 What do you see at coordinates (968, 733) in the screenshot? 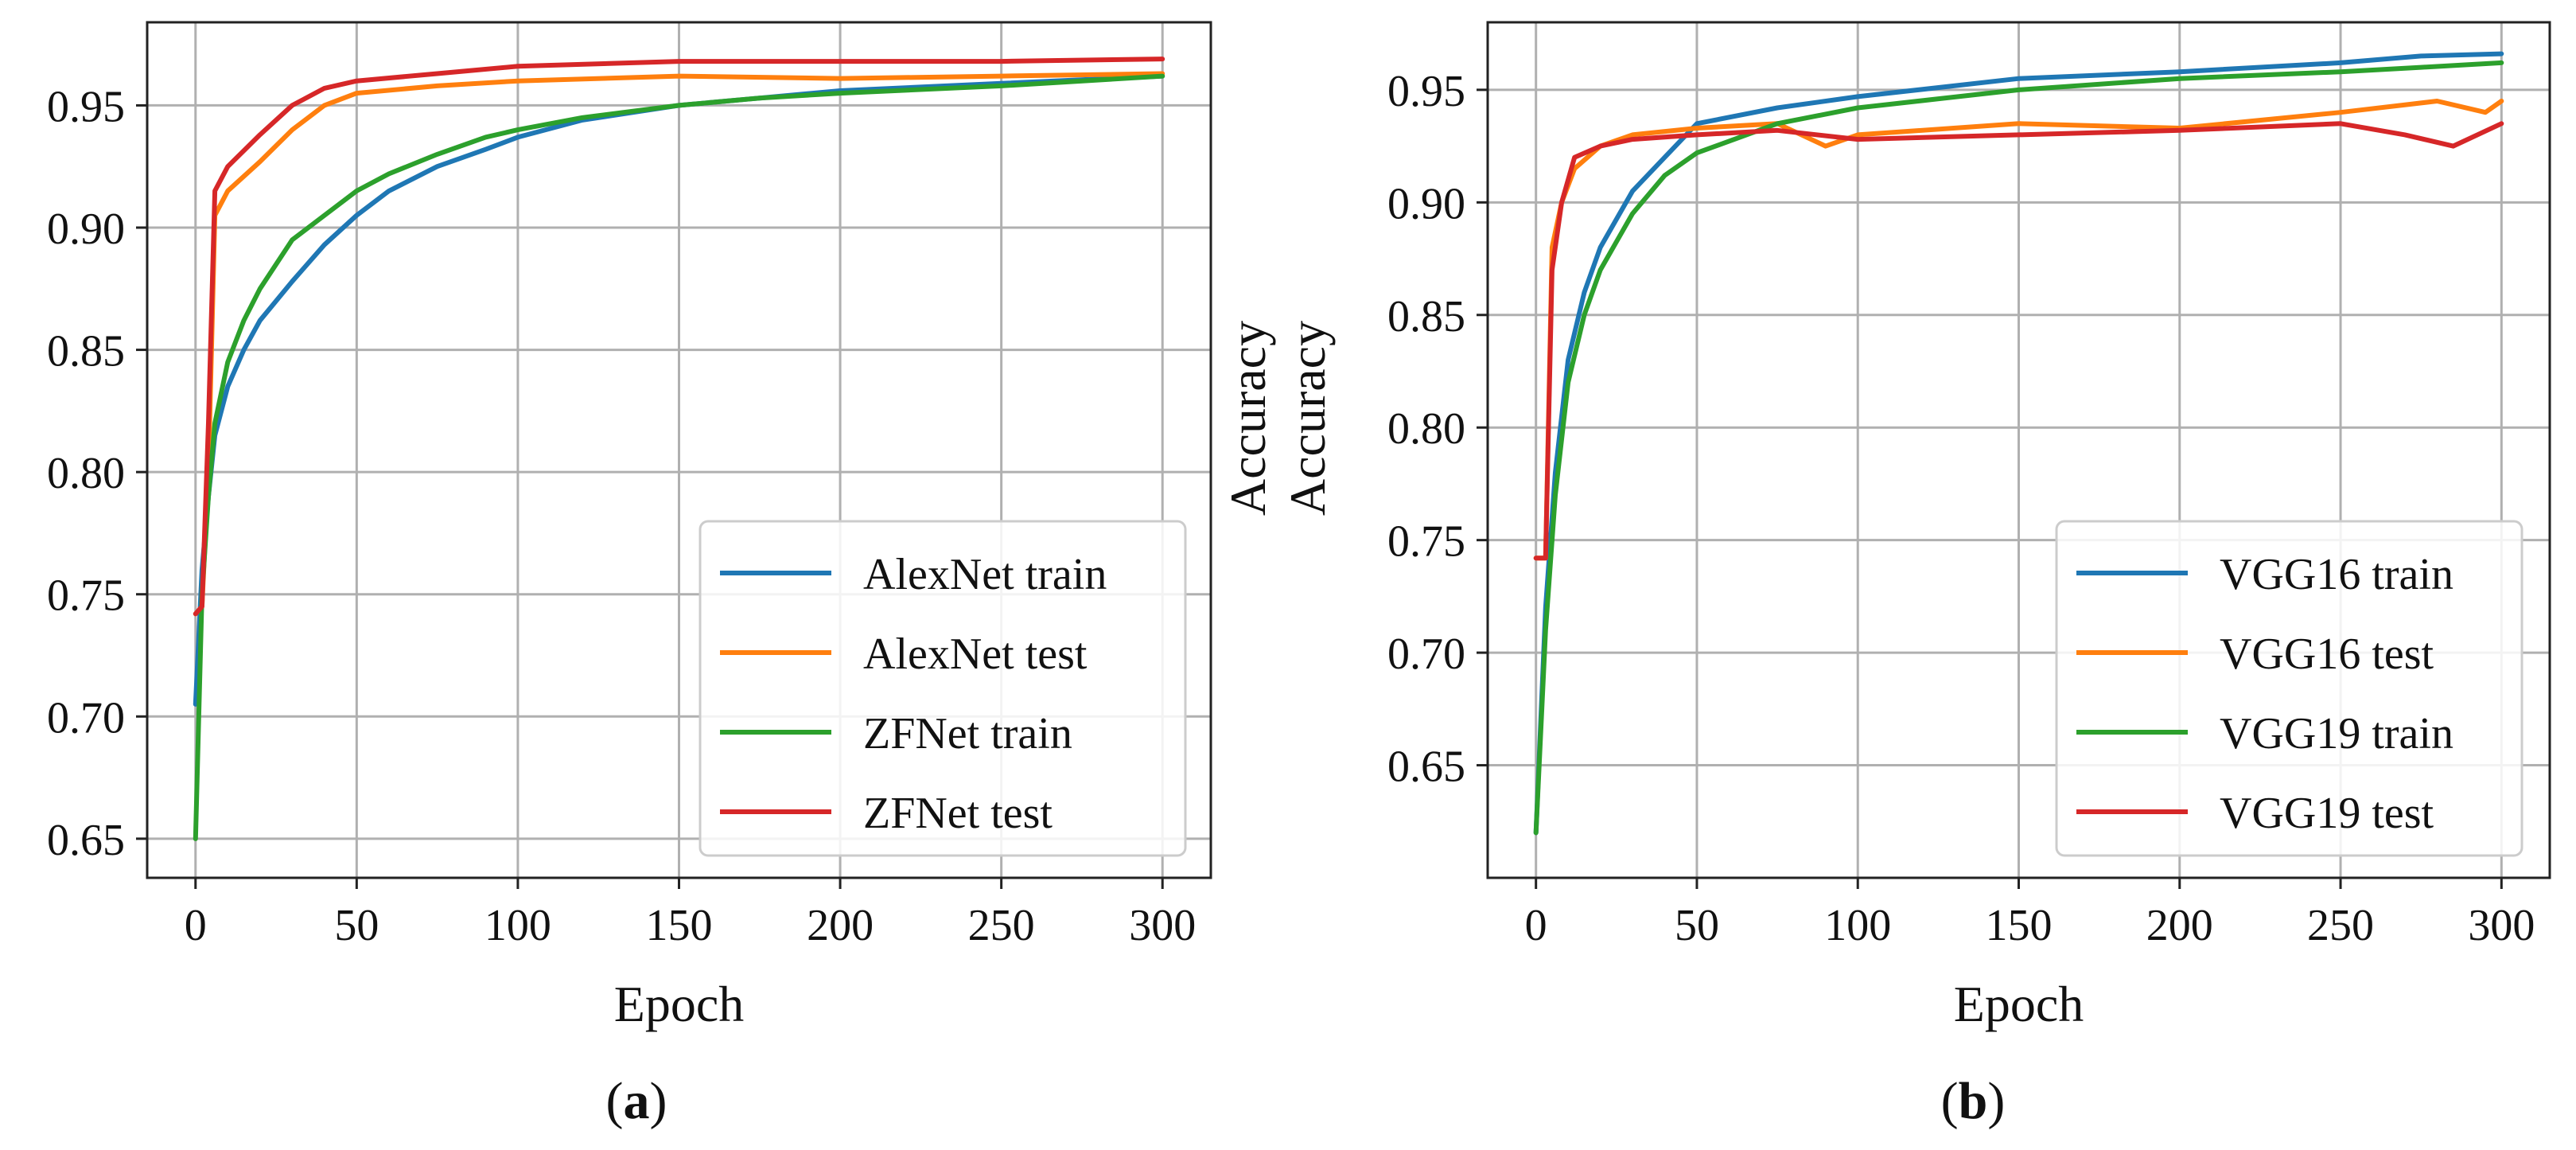
I see `legend-entry-label: ZFNet train` at bounding box center [968, 733].